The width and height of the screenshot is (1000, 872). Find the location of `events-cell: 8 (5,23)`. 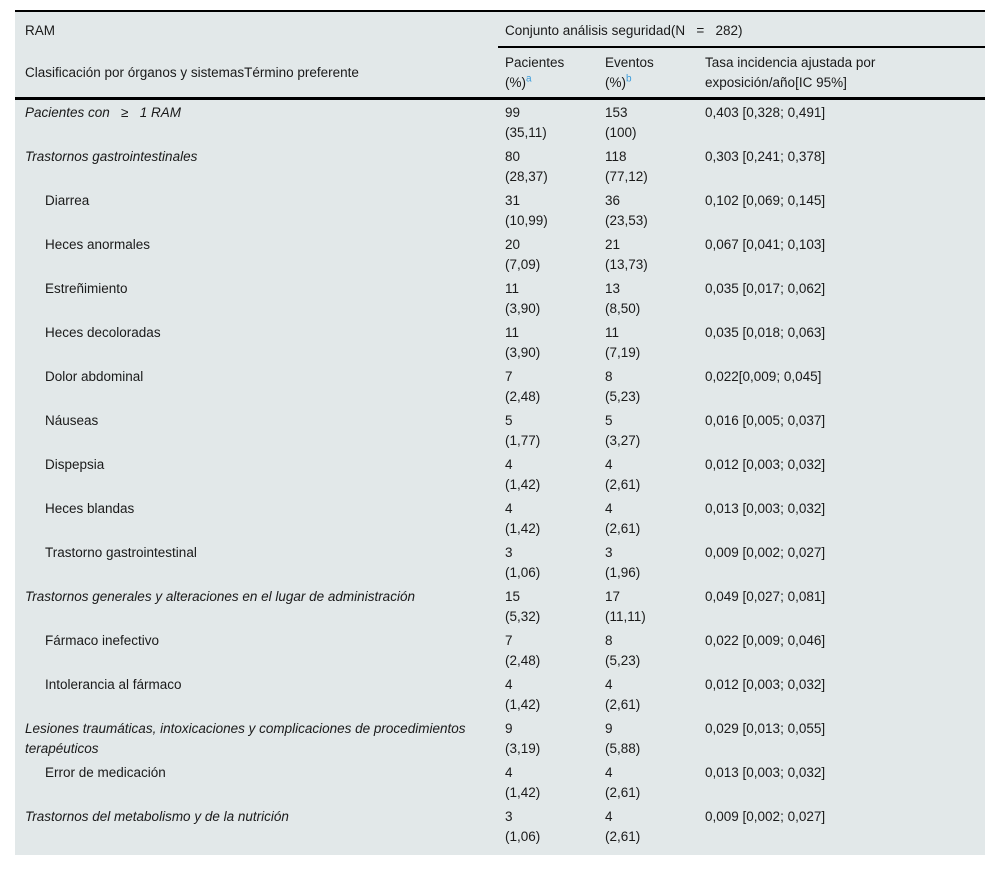

events-cell: 8 (5,23) is located at coordinates (655, 387).